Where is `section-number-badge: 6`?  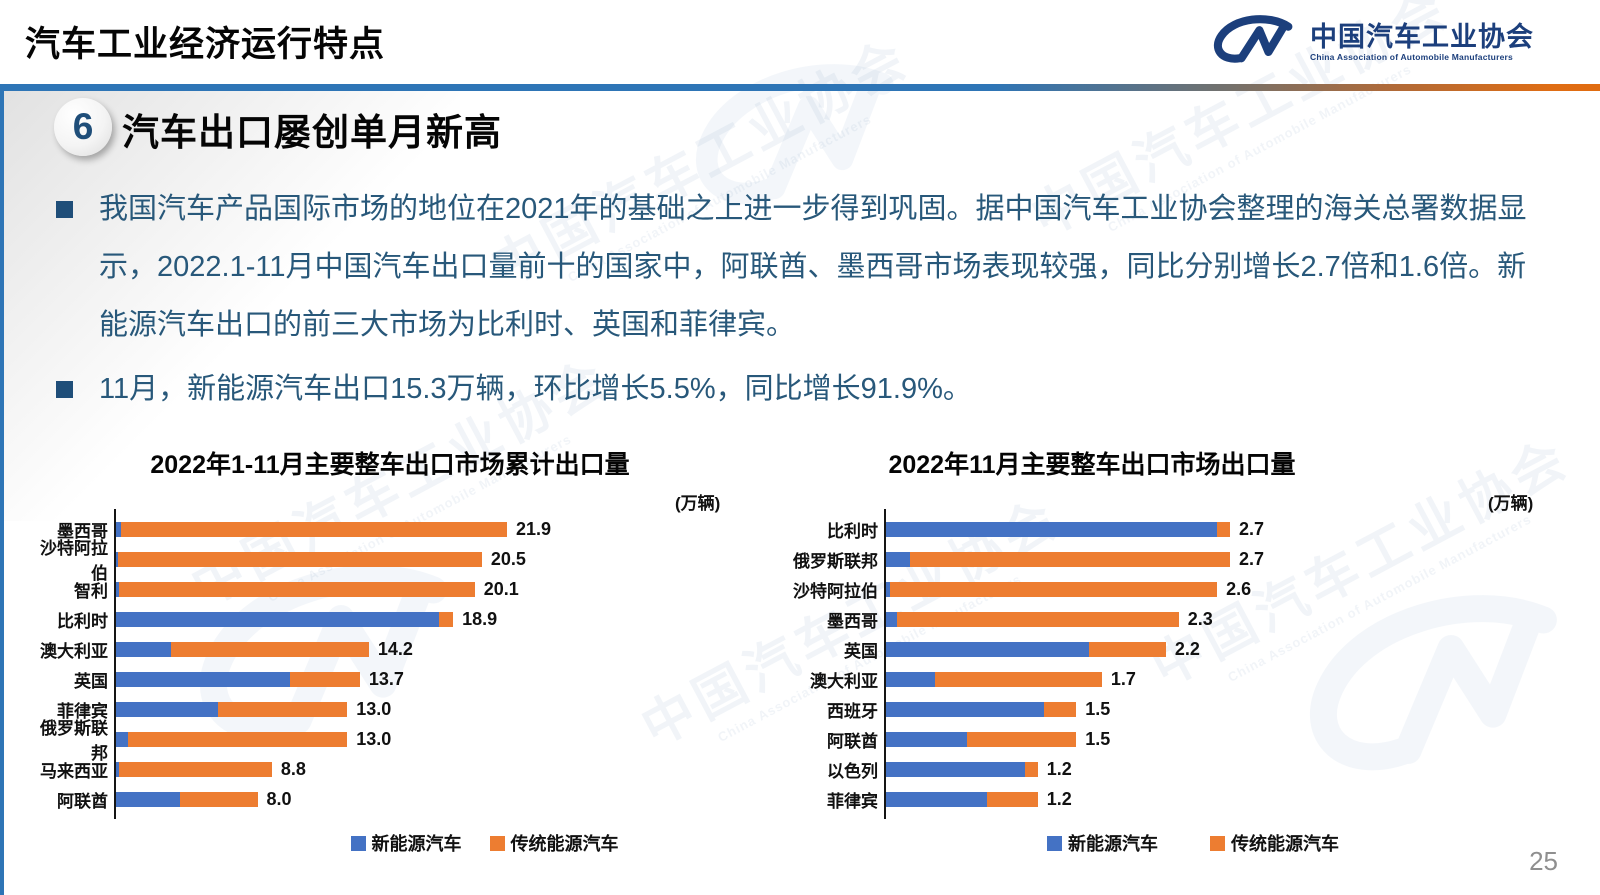
section-number-badge: 6 is located at coordinates (83, 127).